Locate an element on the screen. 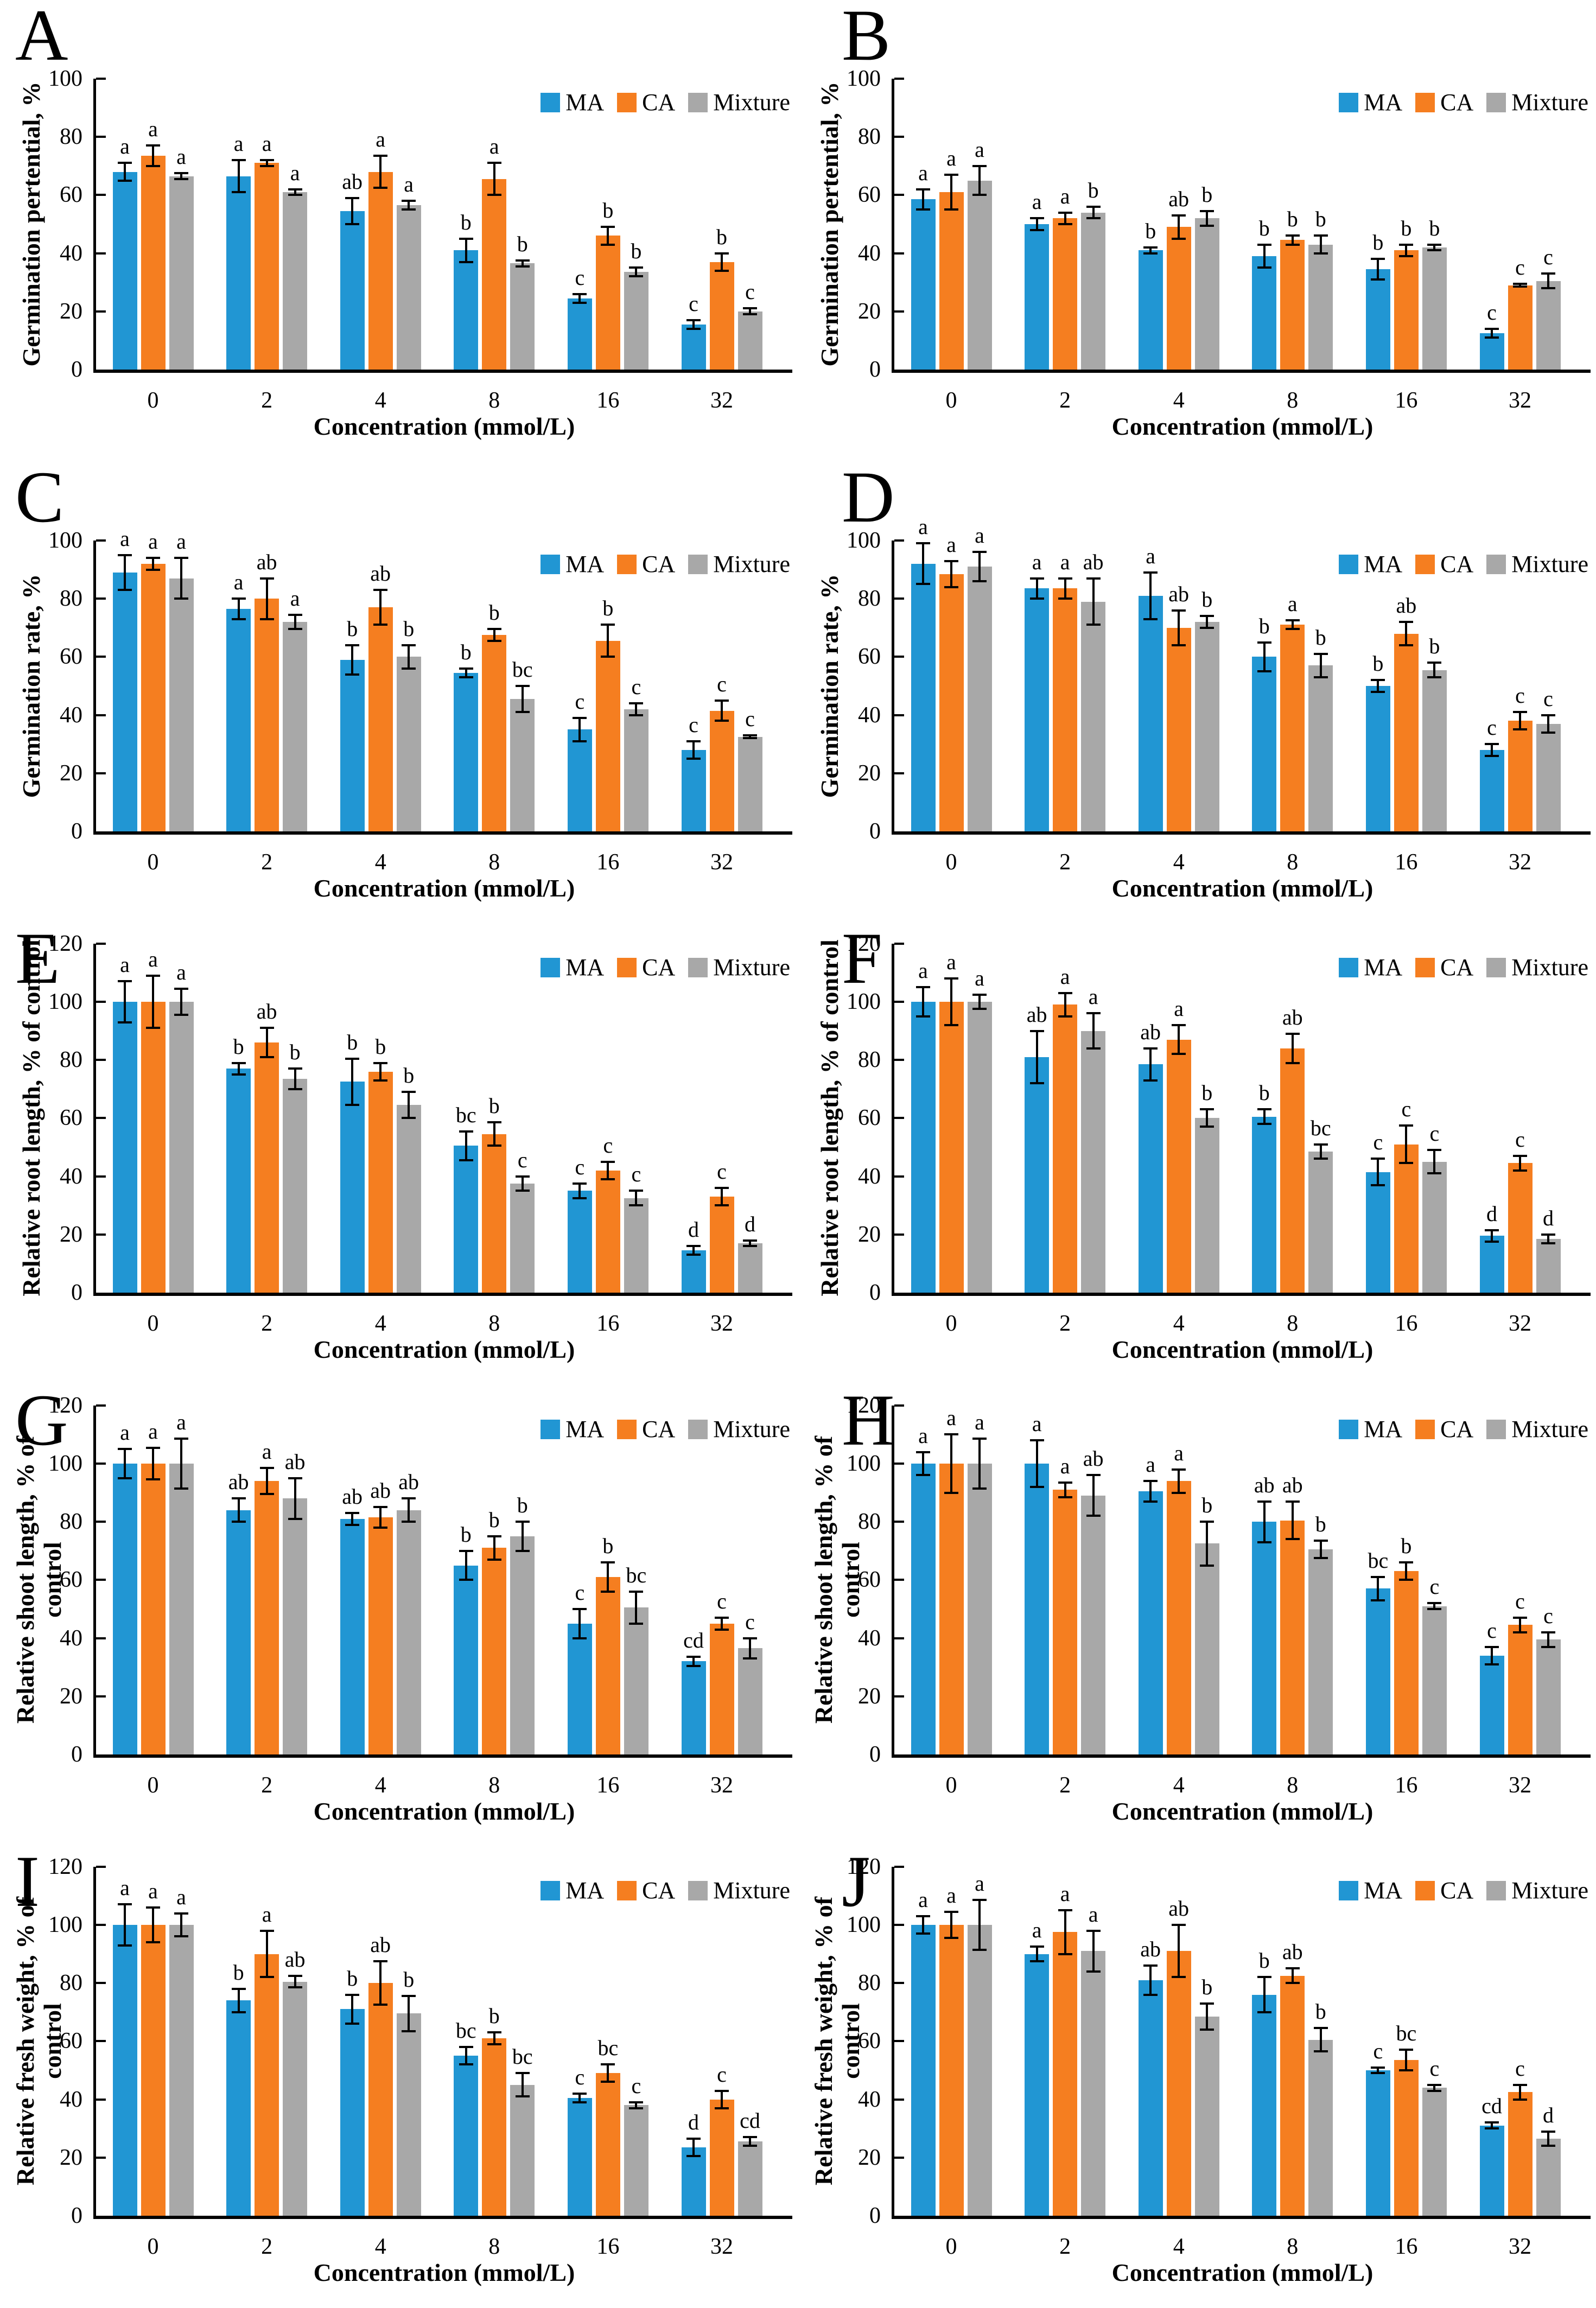 The image size is (1596, 2308). sig-letter: bc is located at coordinates (636, 1574).